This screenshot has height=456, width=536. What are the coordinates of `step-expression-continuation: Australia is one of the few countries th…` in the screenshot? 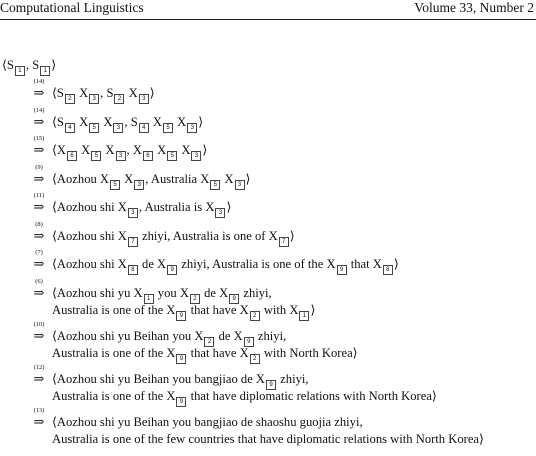 It's located at (268, 438).